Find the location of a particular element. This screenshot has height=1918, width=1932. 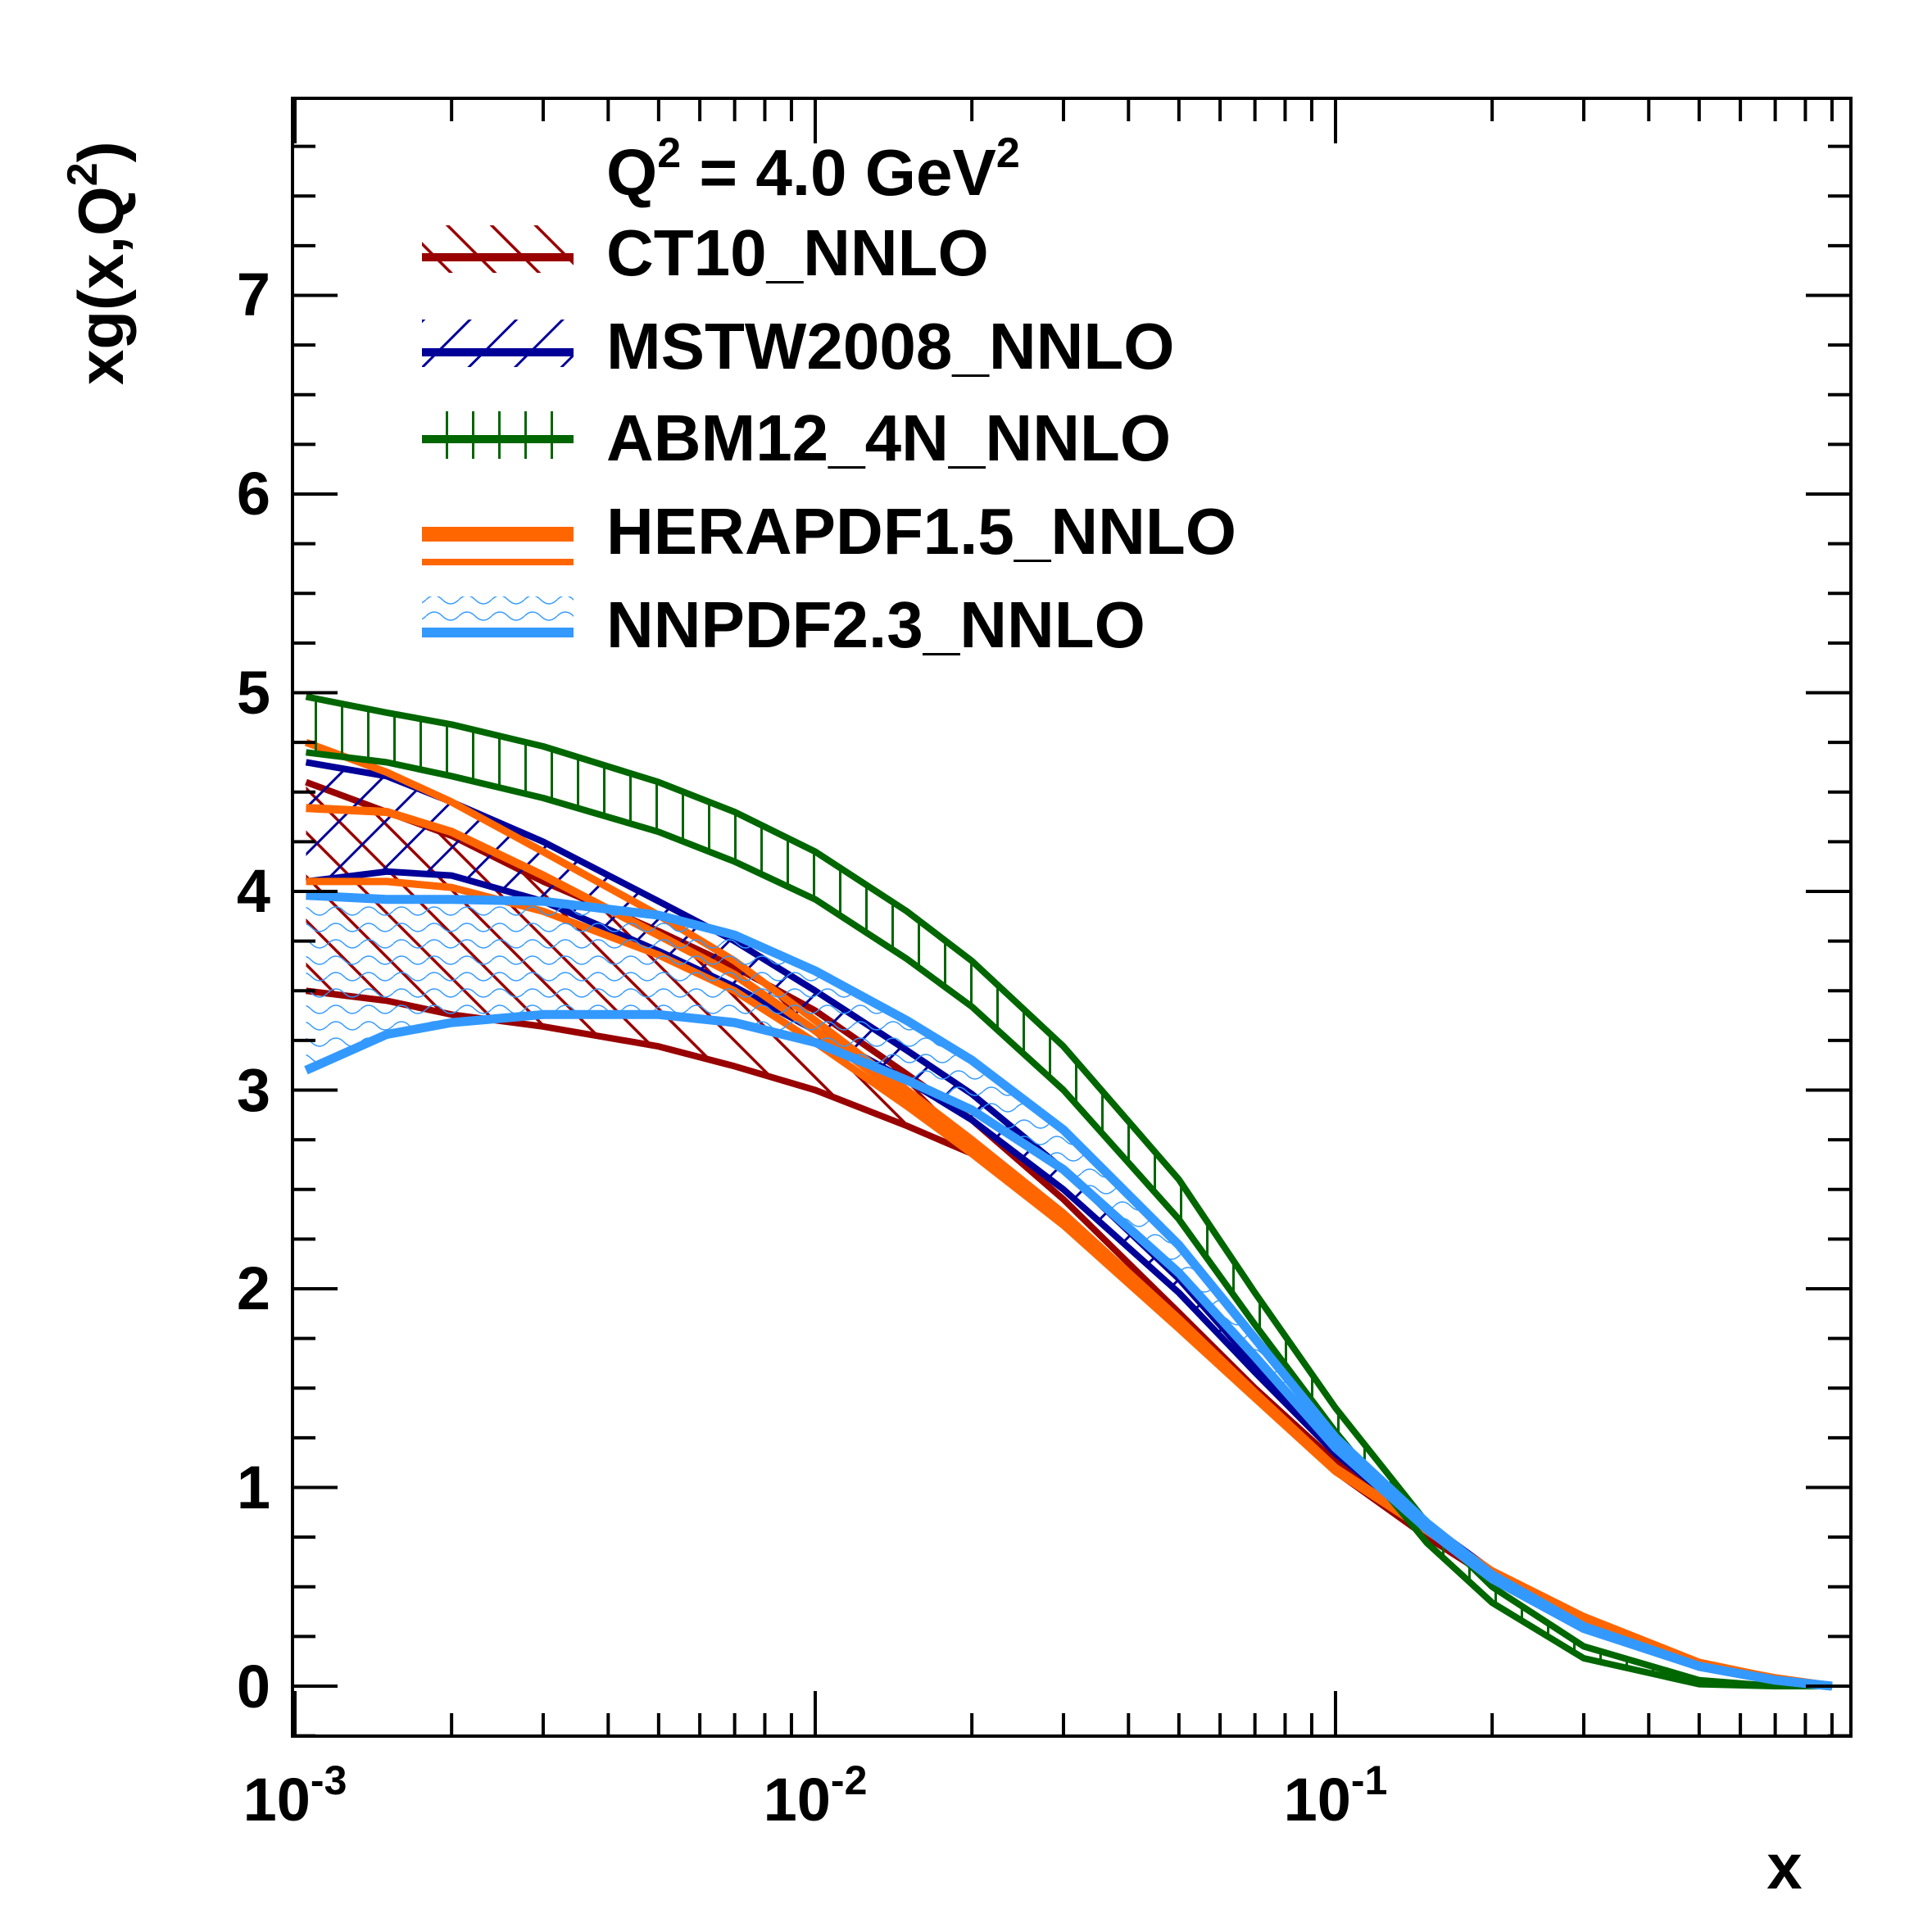

y-tick-label: 1 is located at coordinates (253, 1487).